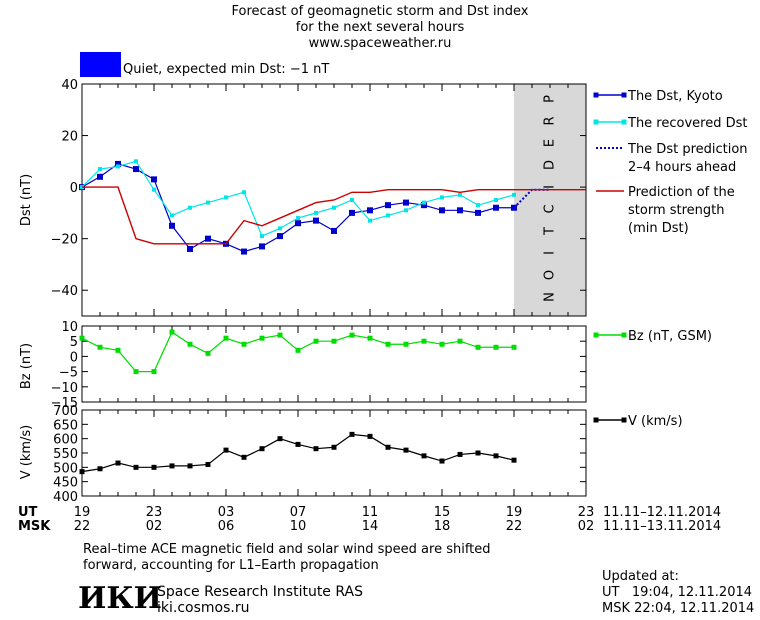 This screenshot has height=620, width=760. Describe the element at coordinates (550, 164) in the screenshot. I see `prediction-letter: D` at that location.